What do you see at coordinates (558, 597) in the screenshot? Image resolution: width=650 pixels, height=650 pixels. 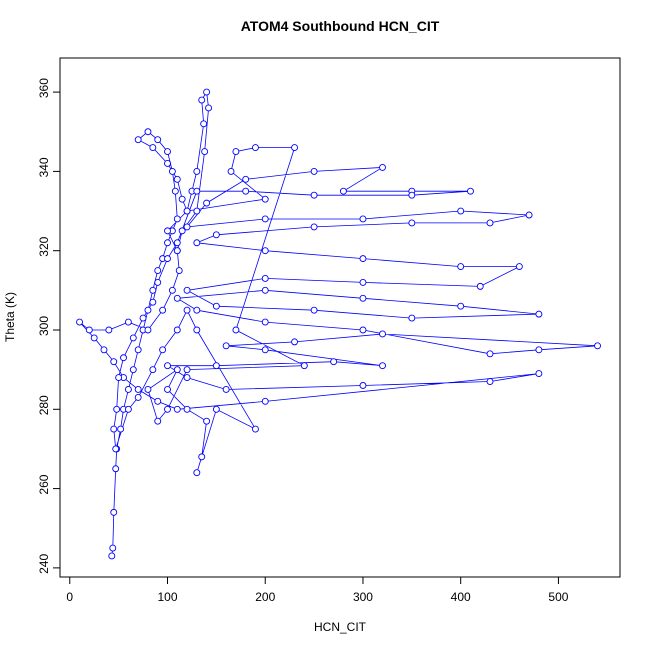 I see `x-tick-label: 500` at bounding box center [558, 597].